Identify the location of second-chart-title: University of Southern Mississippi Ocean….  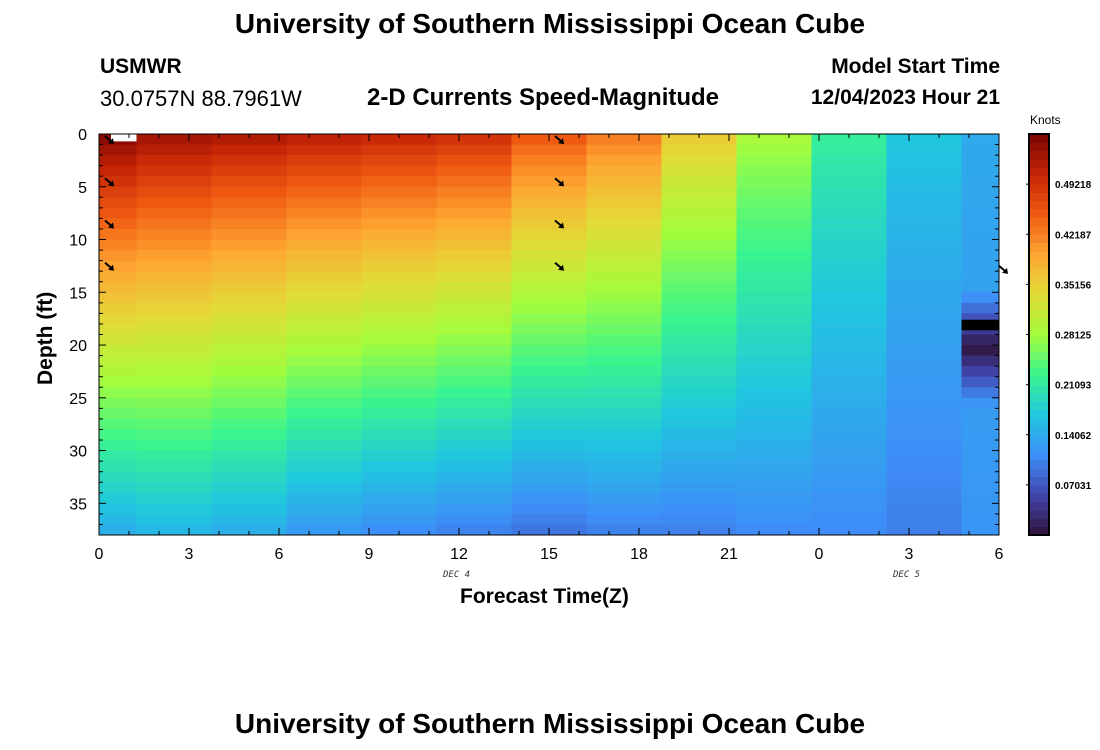
(550, 723).